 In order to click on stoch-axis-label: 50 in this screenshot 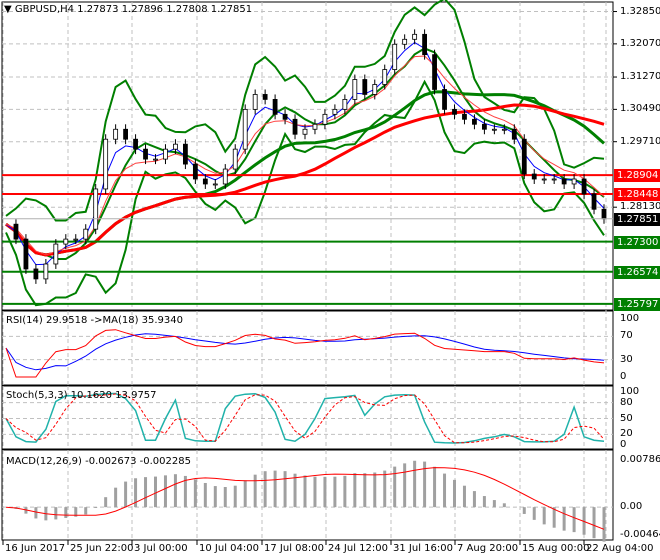, I will do `click(626, 418)`.